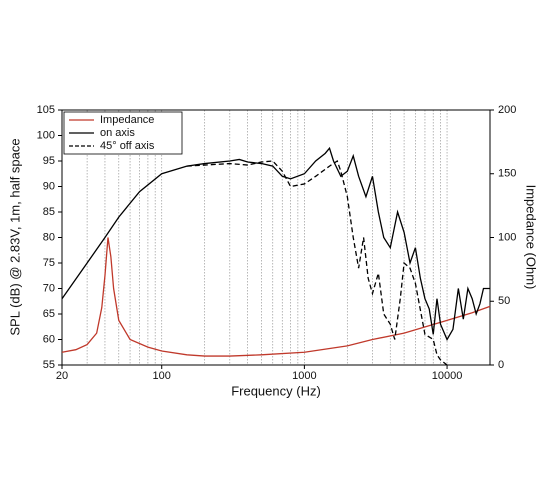  What do you see at coordinates (49, 365) in the screenshot?
I see `y-tick-label: 55` at bounding box center [49, 365].